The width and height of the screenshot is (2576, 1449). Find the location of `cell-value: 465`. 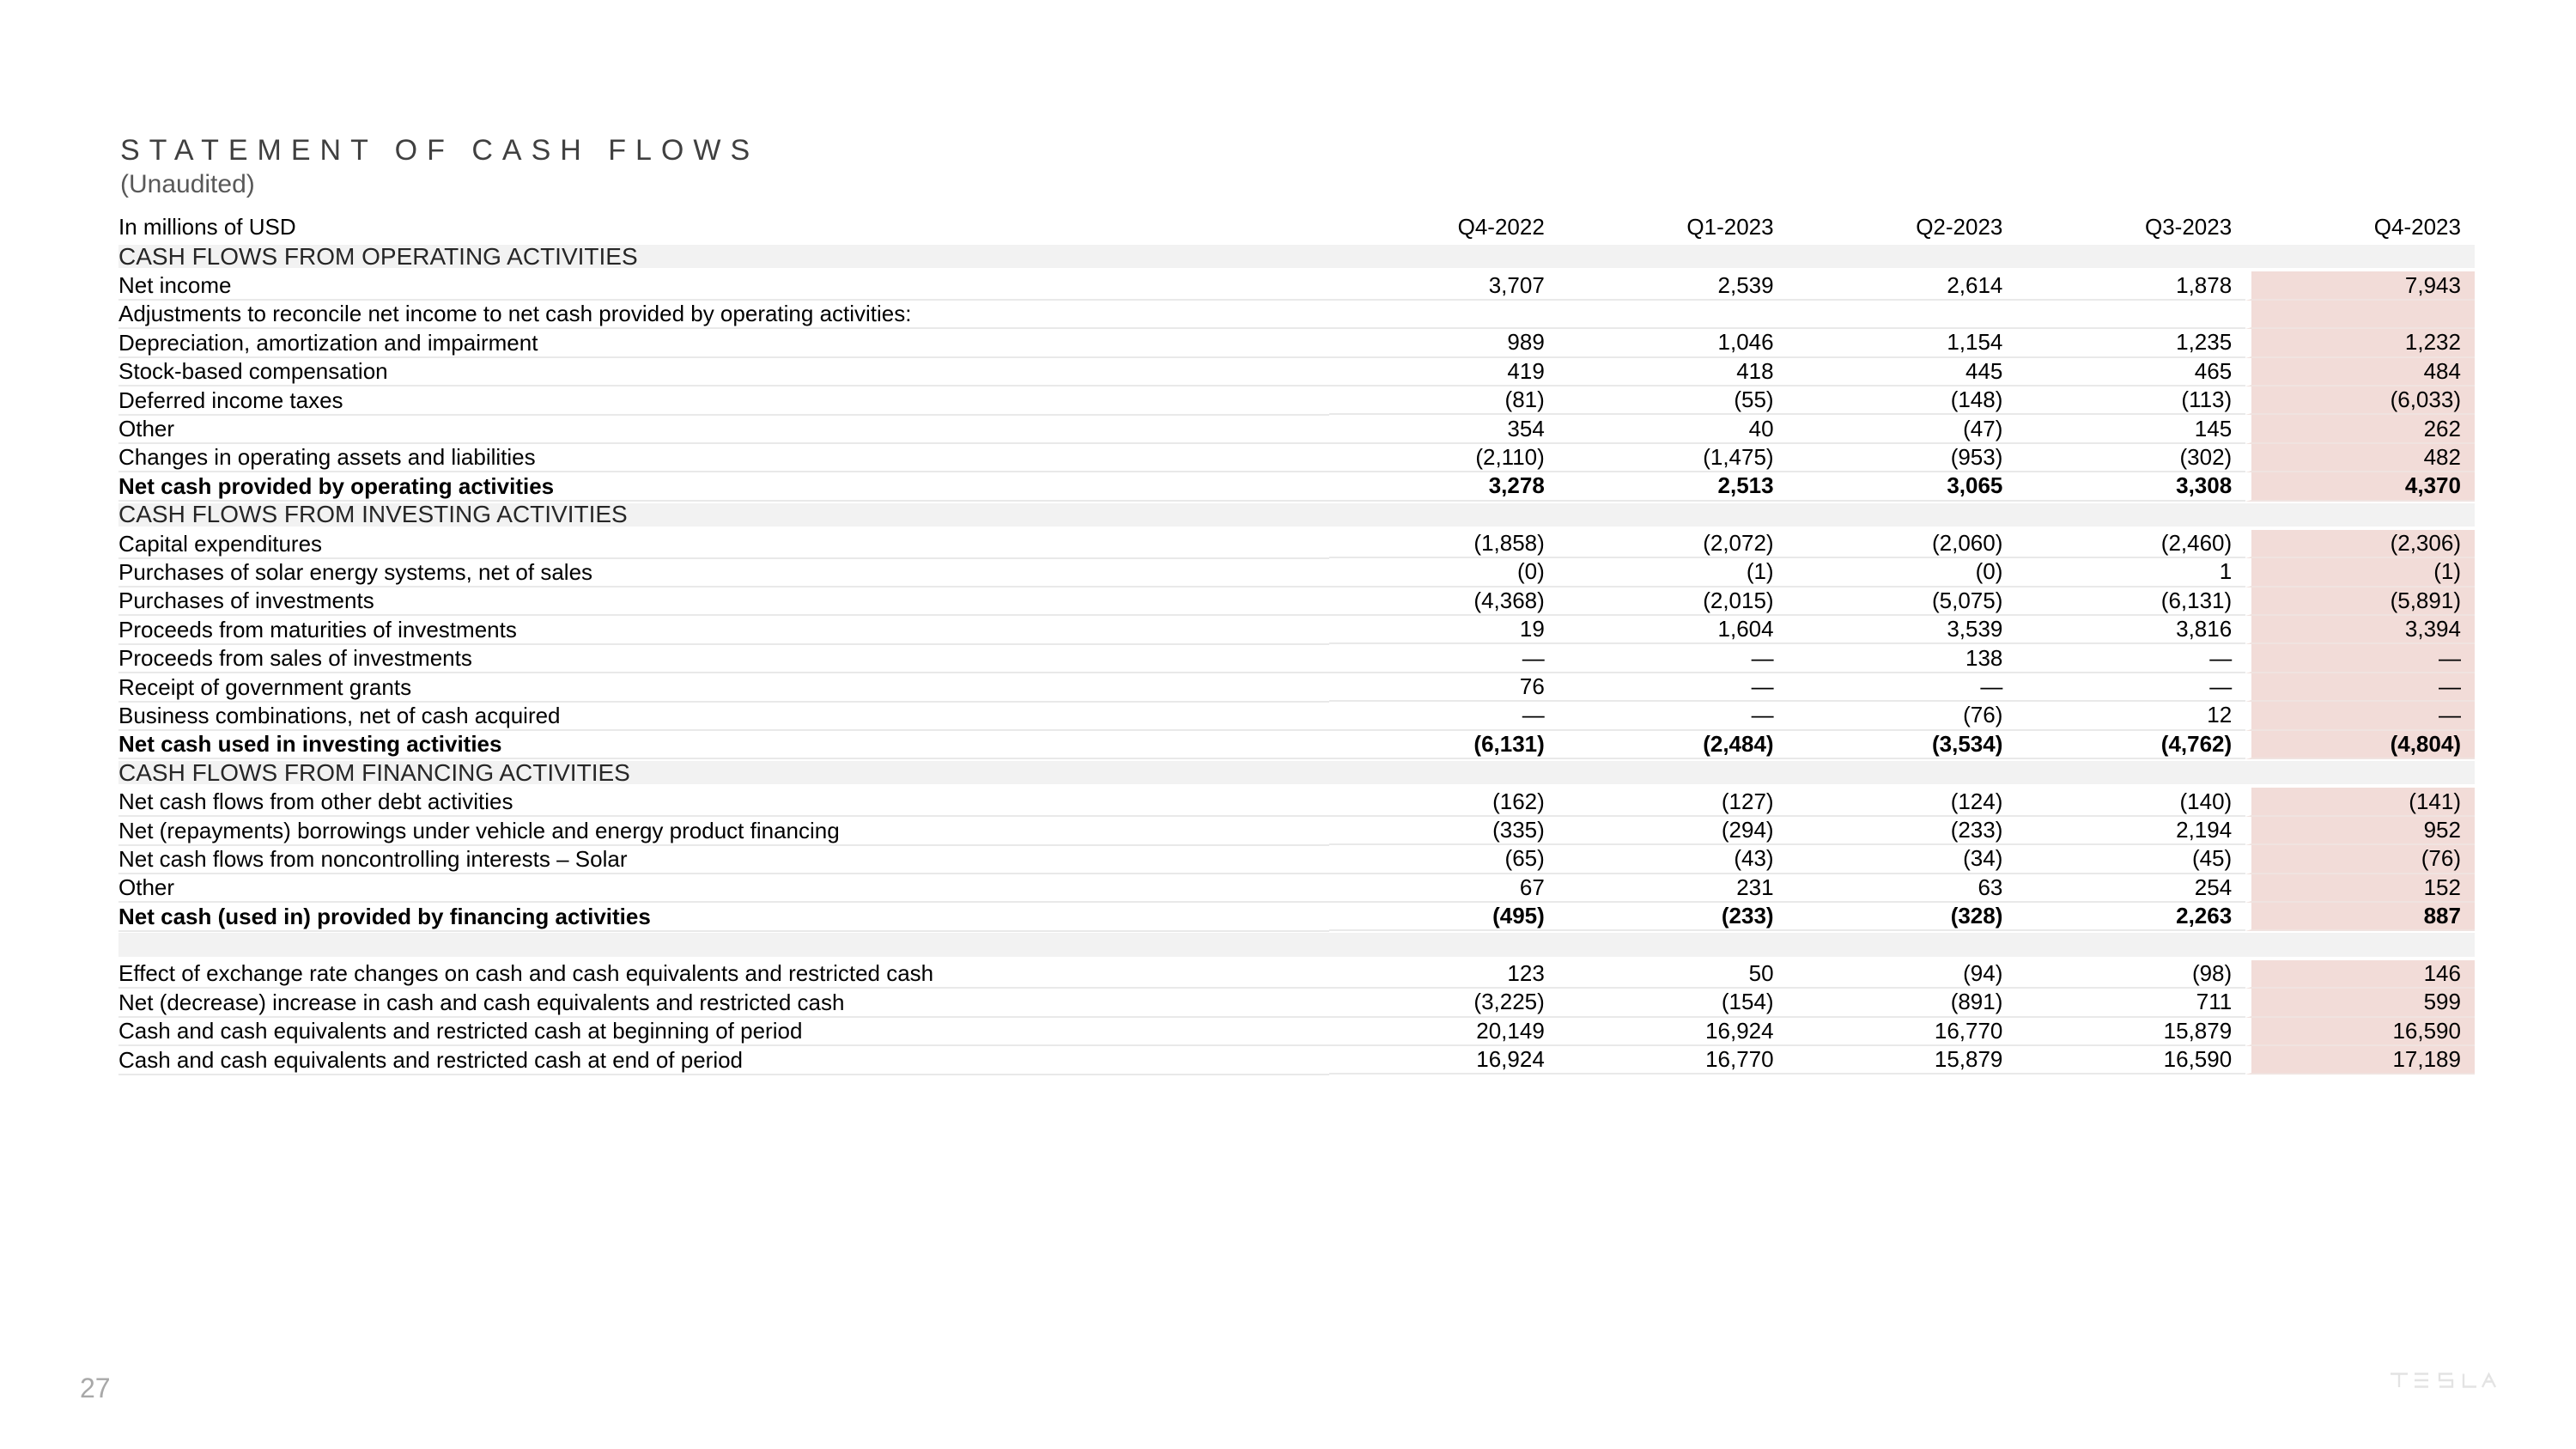

cell-value: 465 is located at coordinates (2131, 372).